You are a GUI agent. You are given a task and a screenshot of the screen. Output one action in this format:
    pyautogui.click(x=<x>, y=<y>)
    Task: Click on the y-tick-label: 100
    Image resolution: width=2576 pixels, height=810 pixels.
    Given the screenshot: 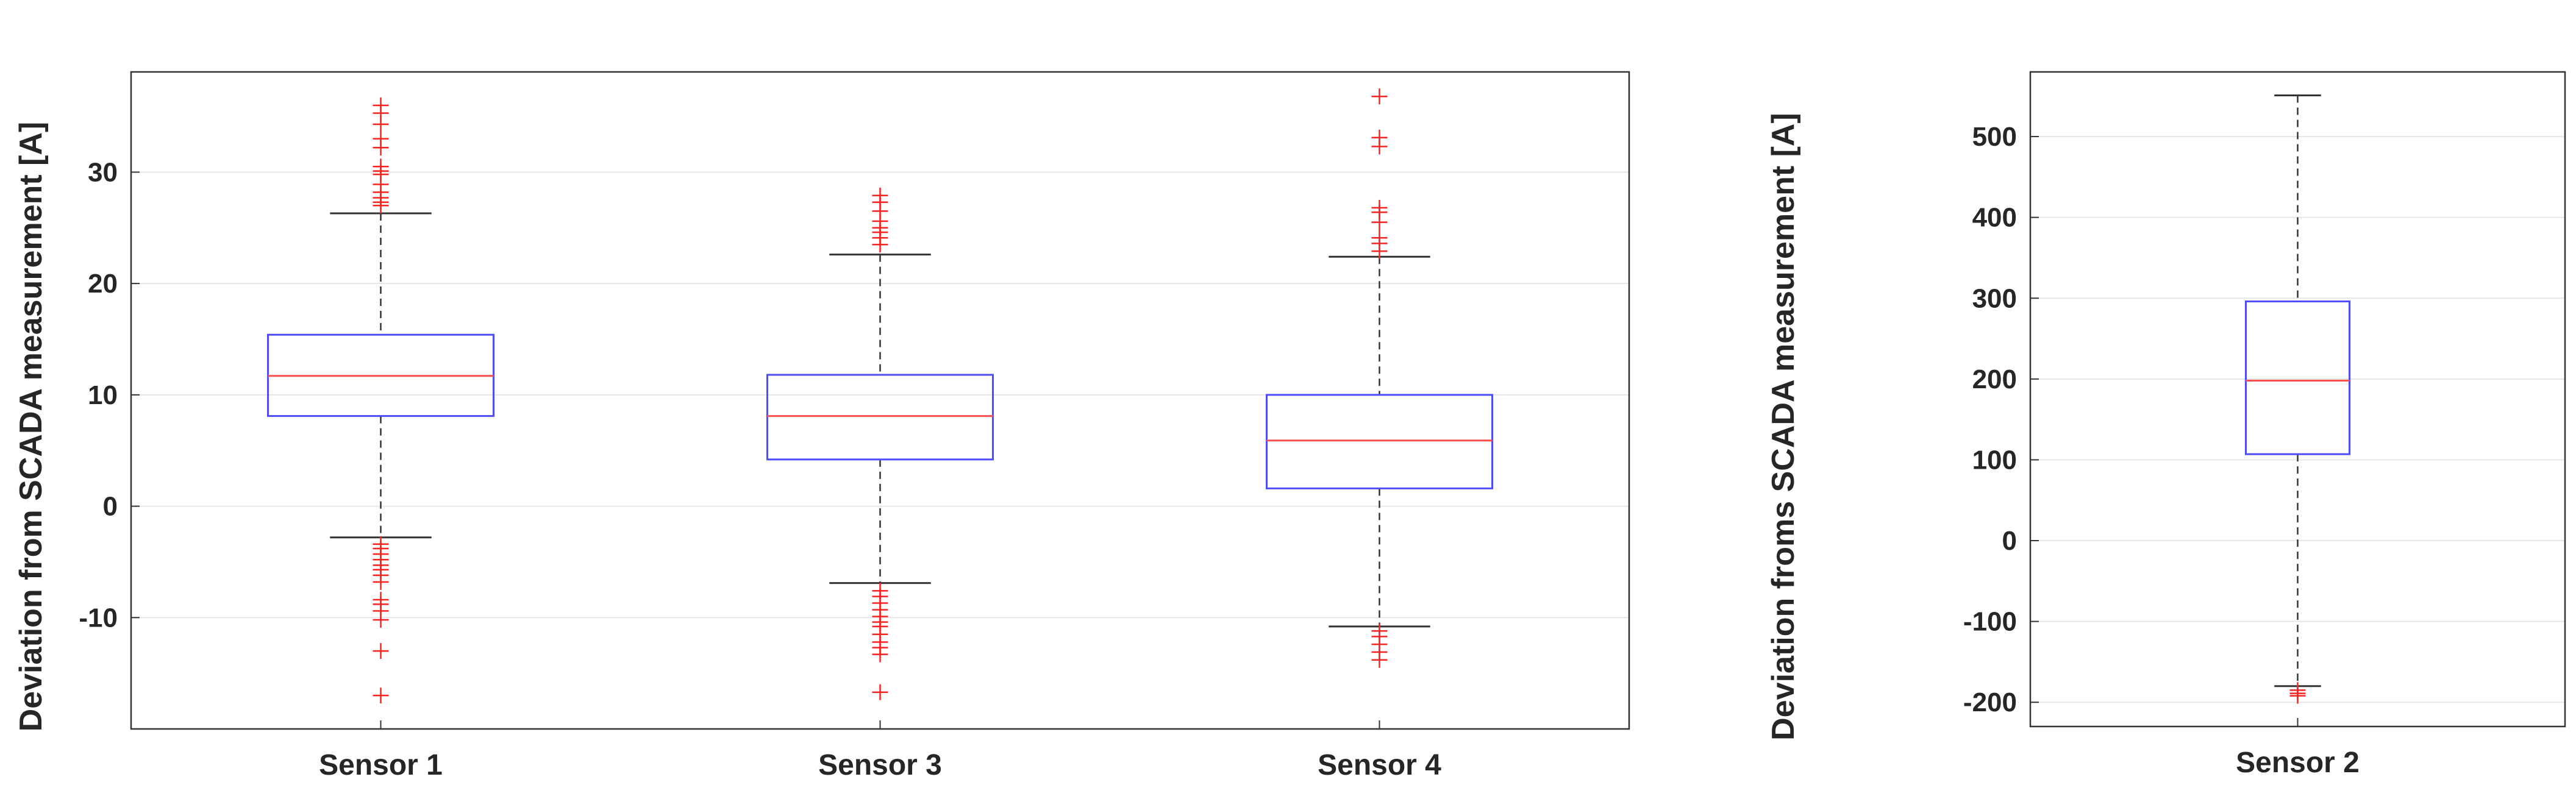 What is the action you would take?
    pyautogui.click(x=1995, y=460)
    